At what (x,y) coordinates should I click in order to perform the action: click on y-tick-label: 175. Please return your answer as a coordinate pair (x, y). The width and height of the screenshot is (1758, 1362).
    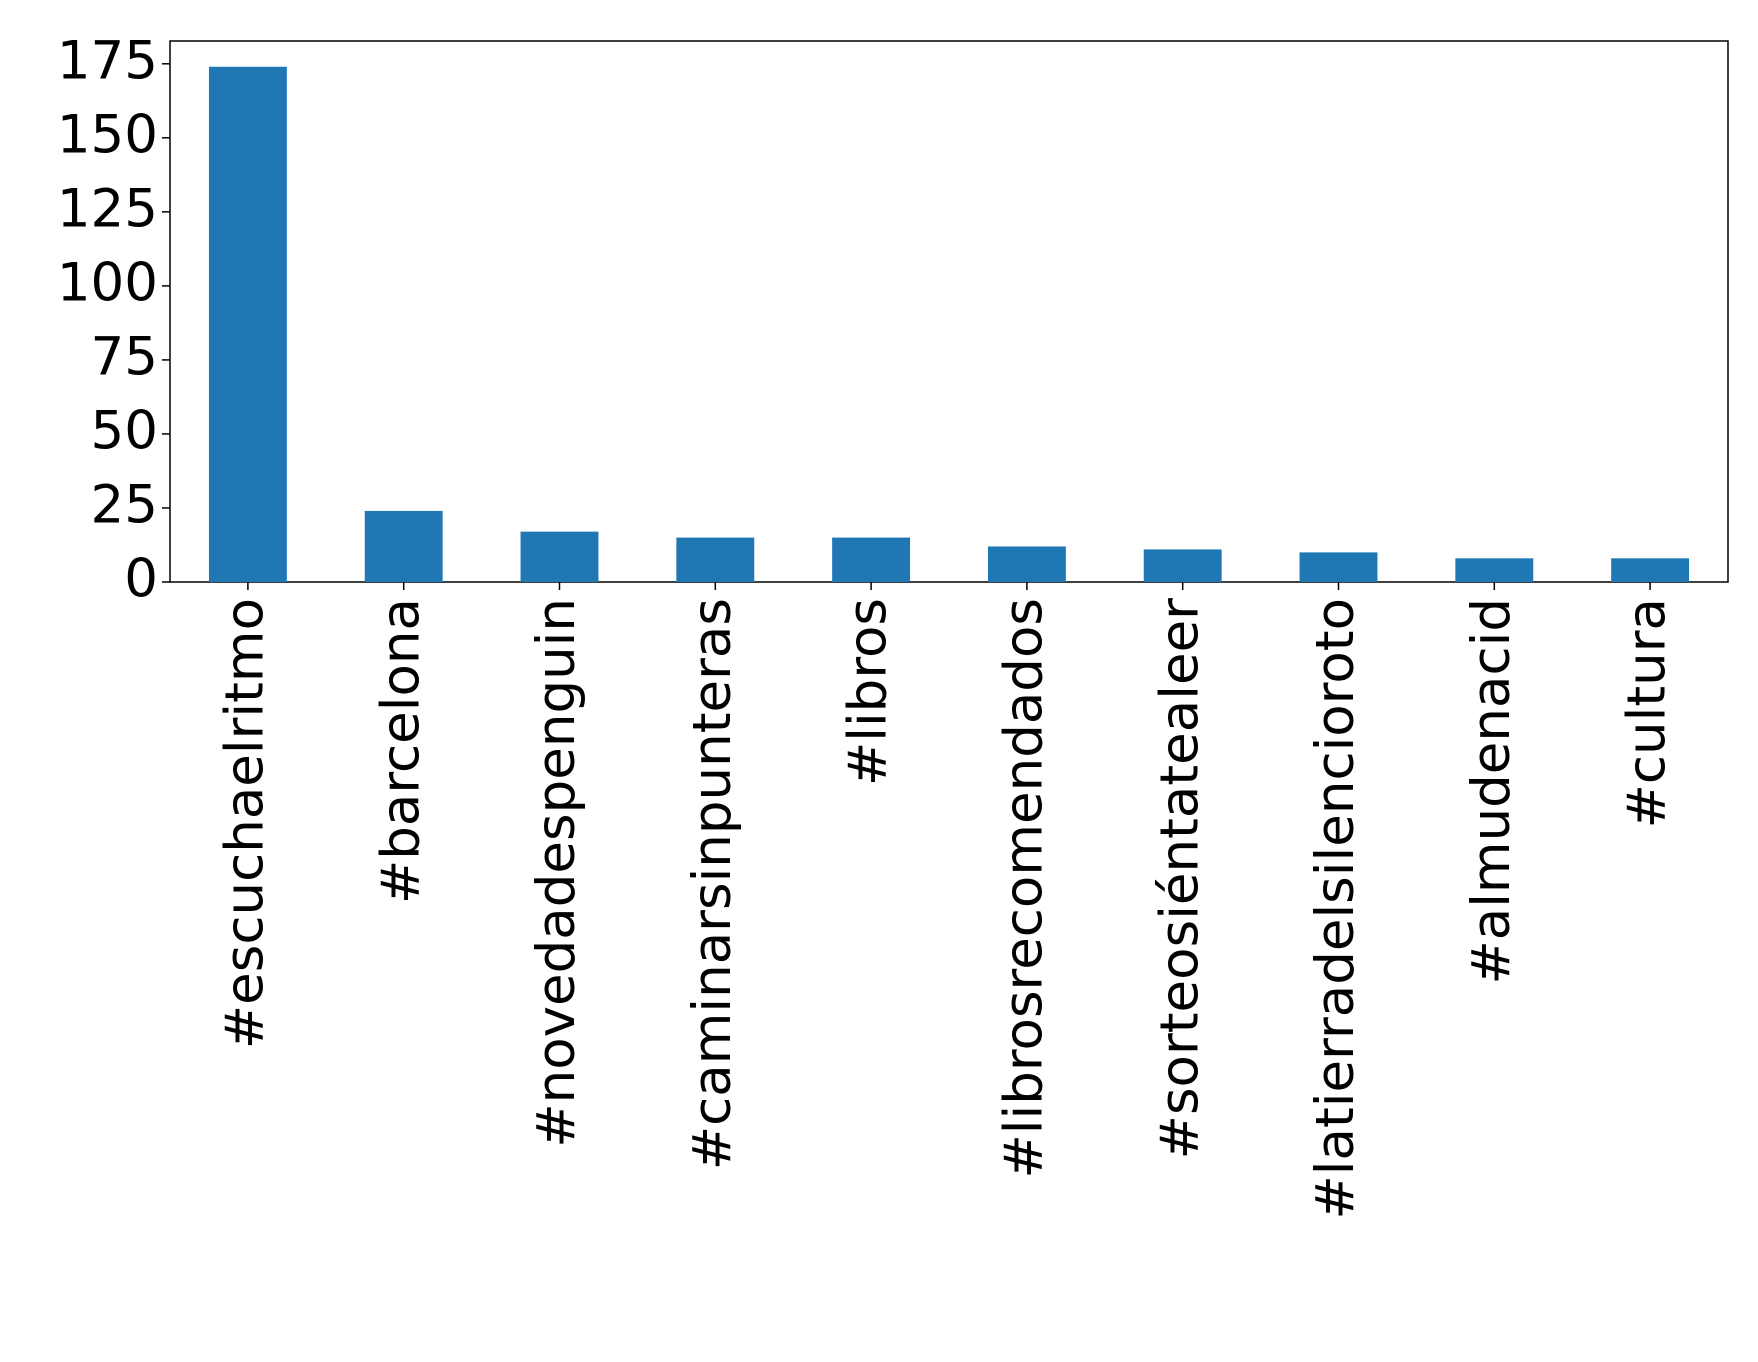
    Looking at the image, I should click on (107, 60).